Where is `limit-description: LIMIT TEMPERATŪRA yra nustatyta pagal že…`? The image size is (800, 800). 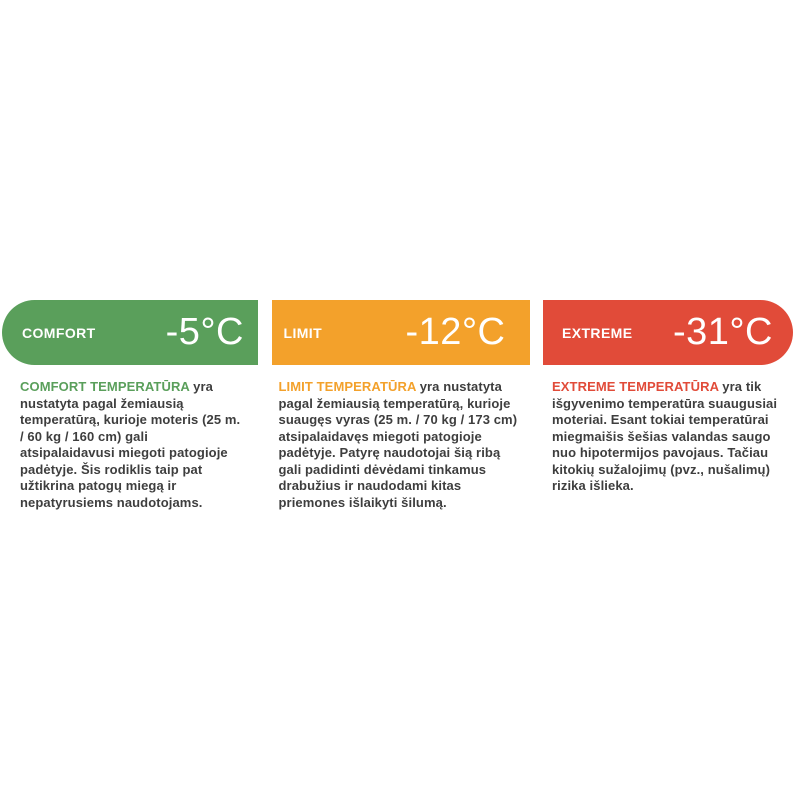
limit-description: LIMIT TEMPERATŪRA yra nustatyta pagal že… is located at coordinates (401, 445).